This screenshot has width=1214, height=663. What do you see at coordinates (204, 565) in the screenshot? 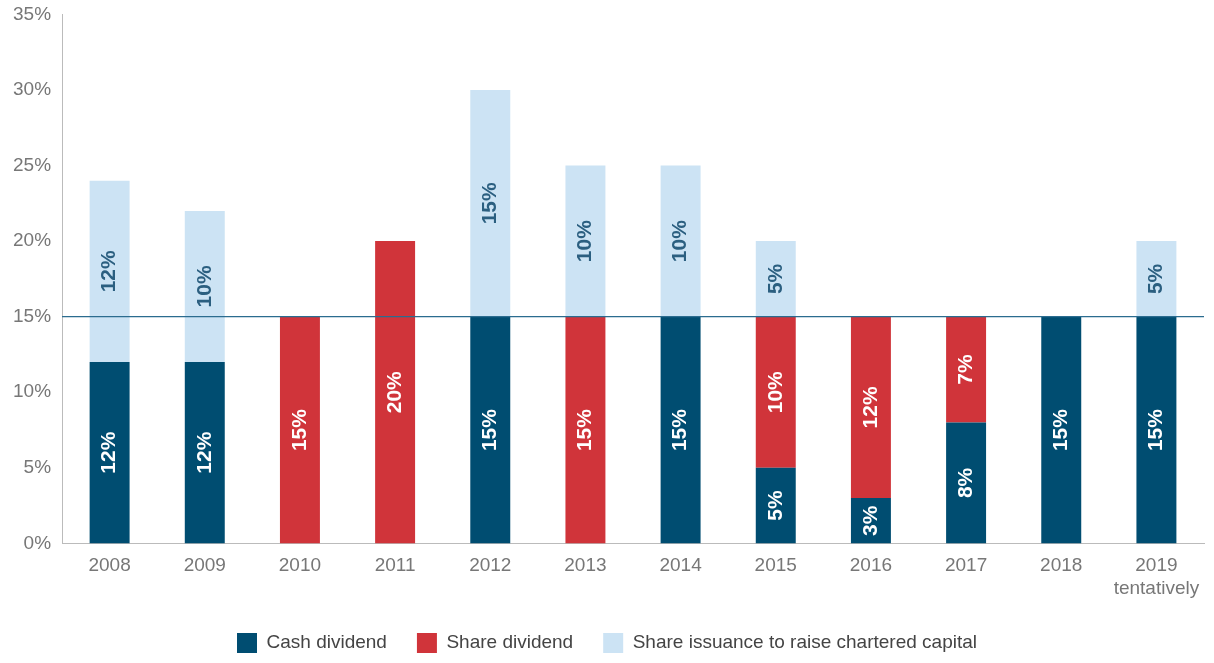
I see `x-tick-label: 2009` at bounding box center [204, 565].